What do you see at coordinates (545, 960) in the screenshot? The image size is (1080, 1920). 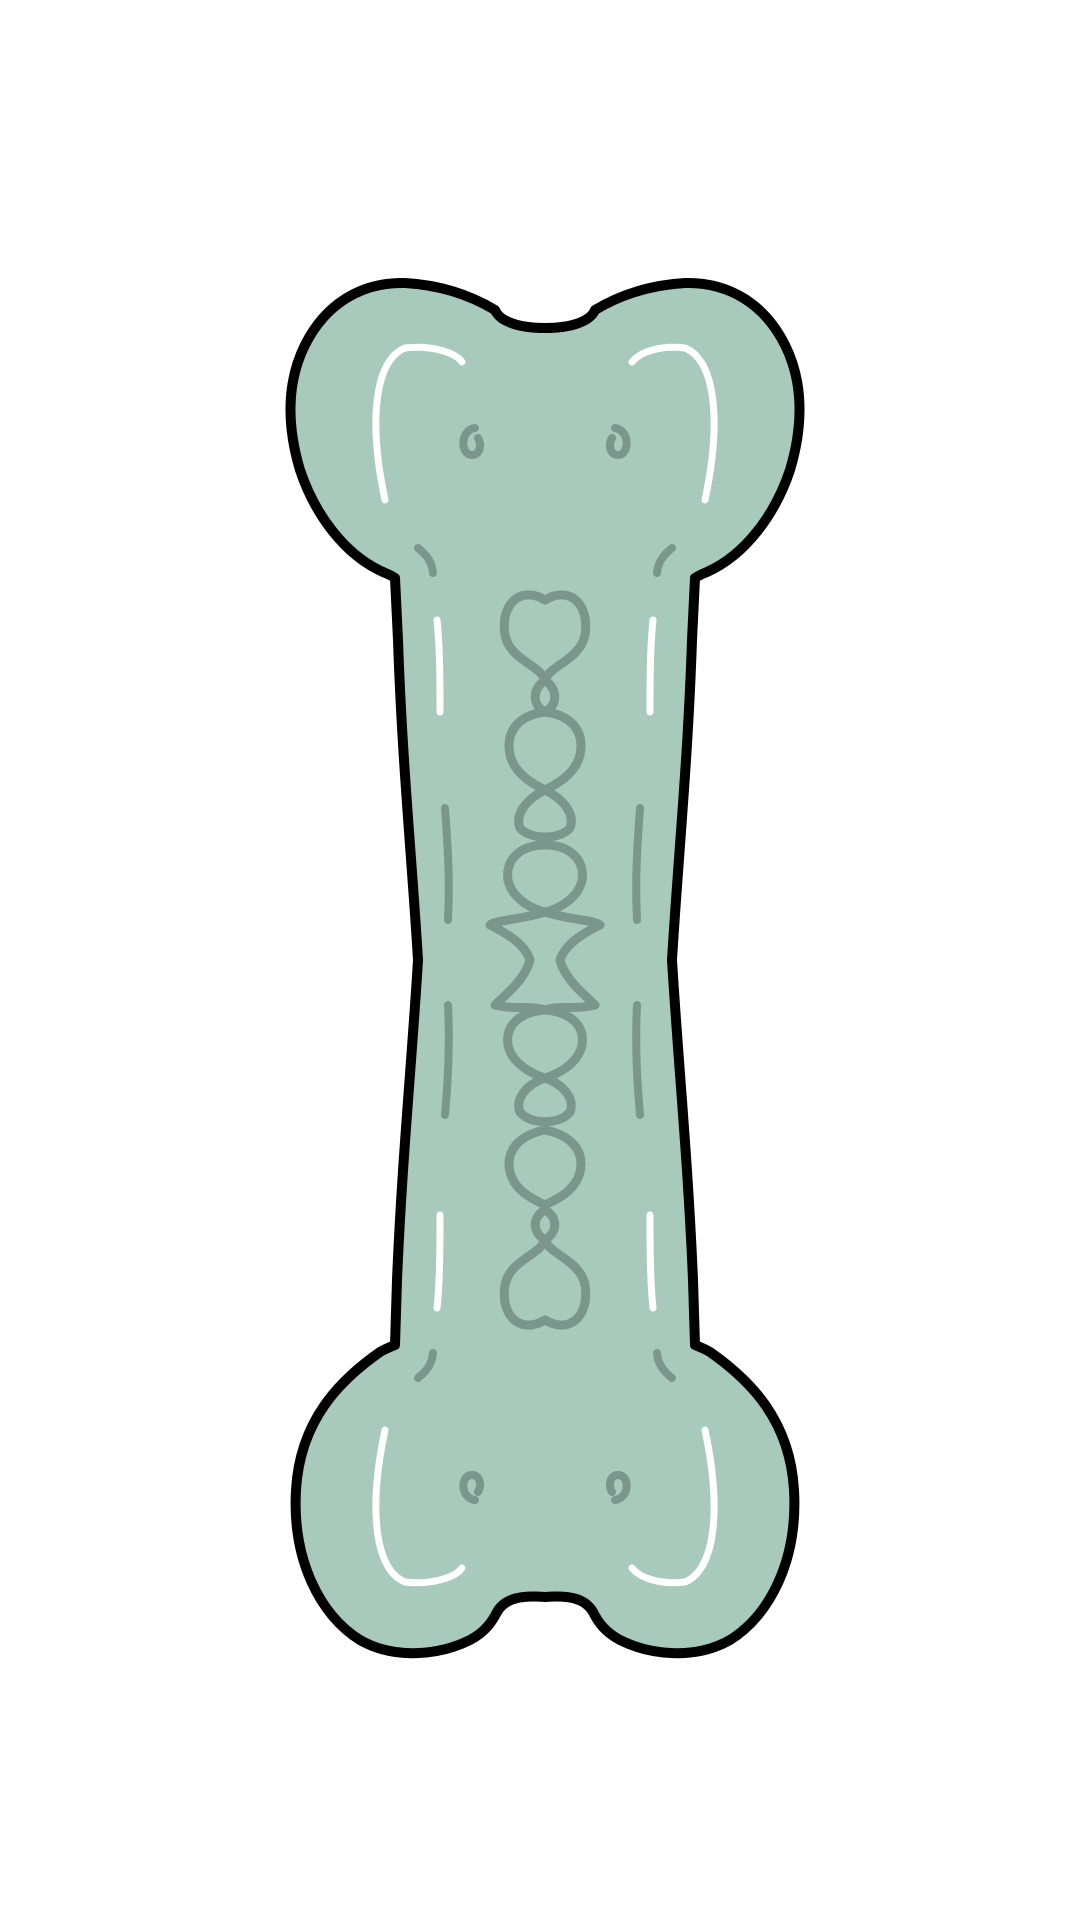 I see `chain-pattern` at bounding box center [545, 960].